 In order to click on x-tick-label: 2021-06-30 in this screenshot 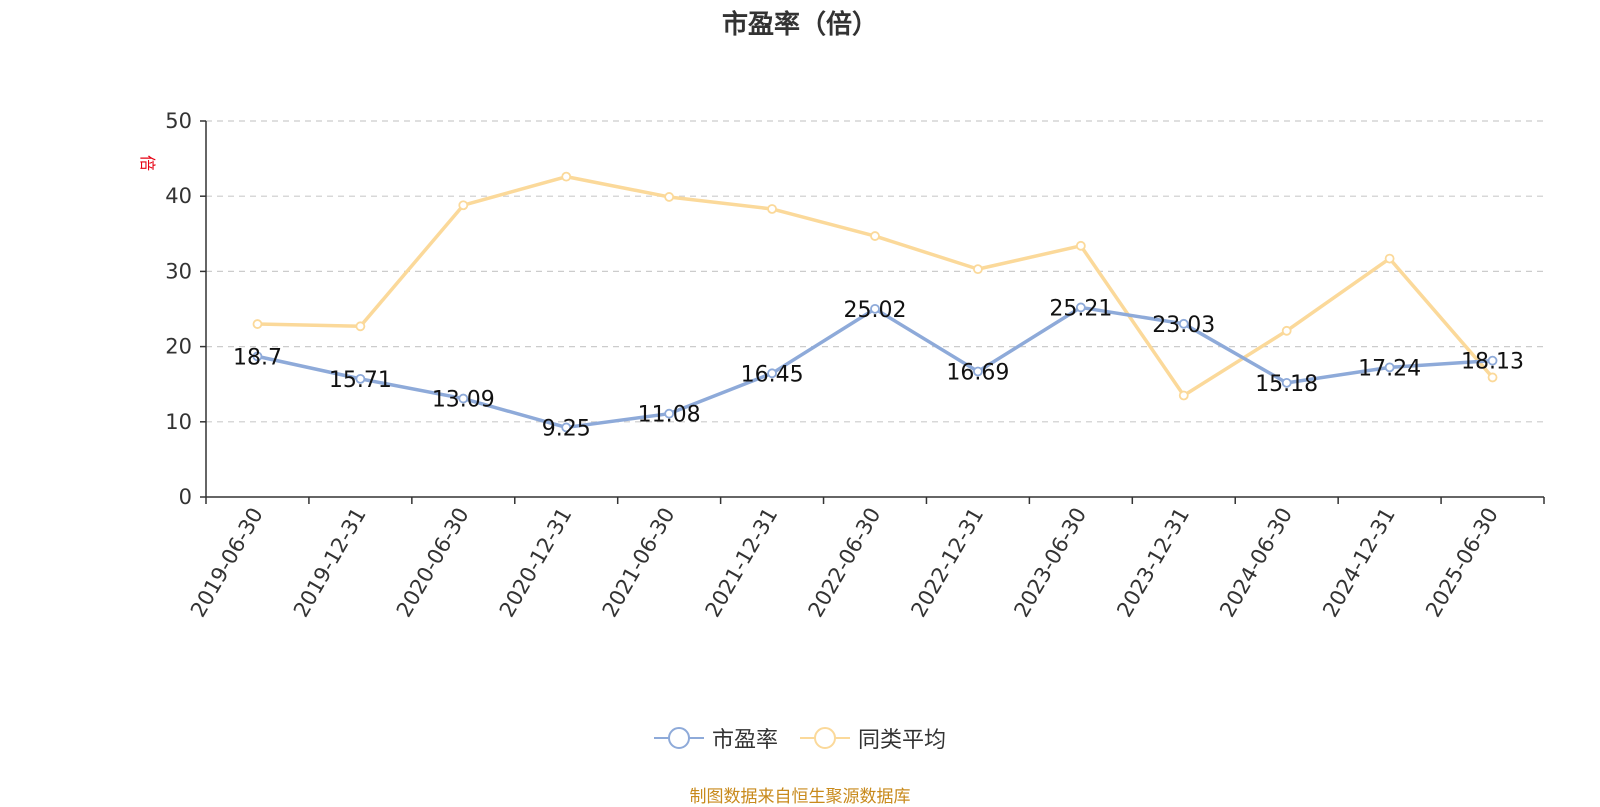, I will do `click(639, 563)`.